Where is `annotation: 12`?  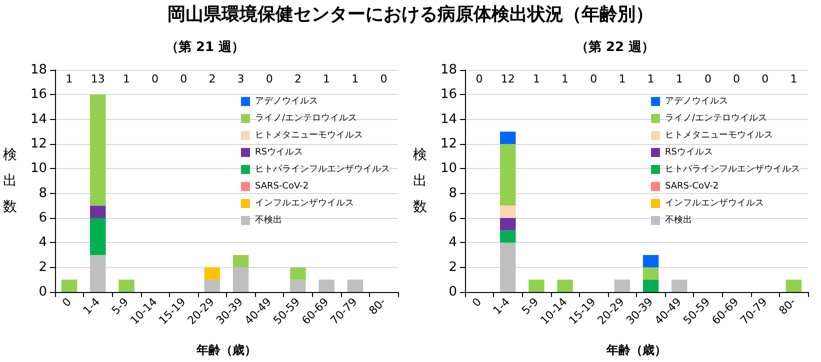 annotation: 12 is located at coordinates (507, 79).